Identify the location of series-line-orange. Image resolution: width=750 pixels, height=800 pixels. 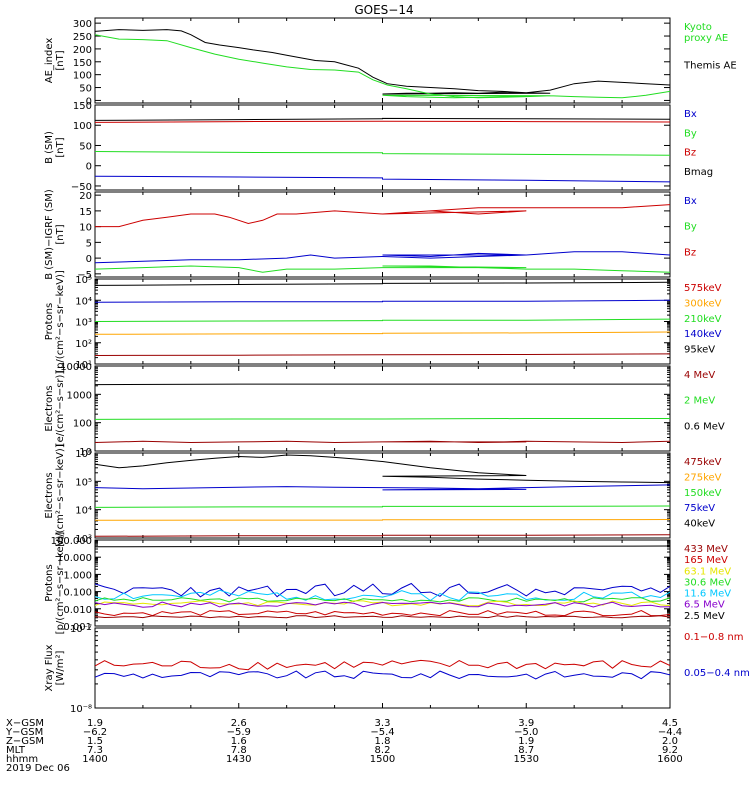
(382, 520).